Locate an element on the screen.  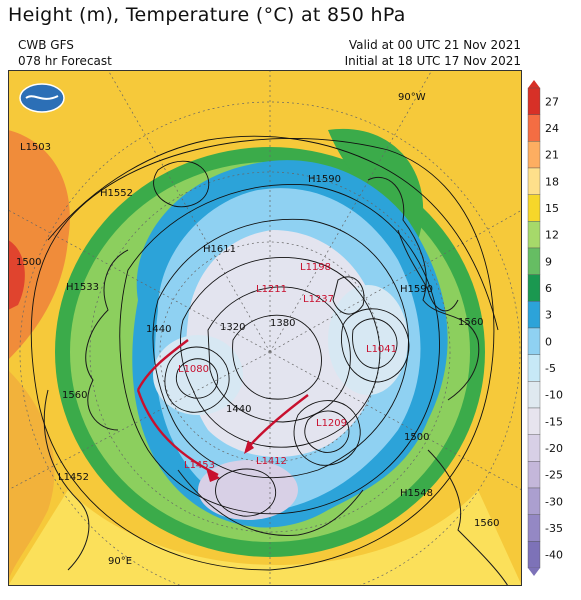
legend-label: -10 is located at coordinates (554, 395).